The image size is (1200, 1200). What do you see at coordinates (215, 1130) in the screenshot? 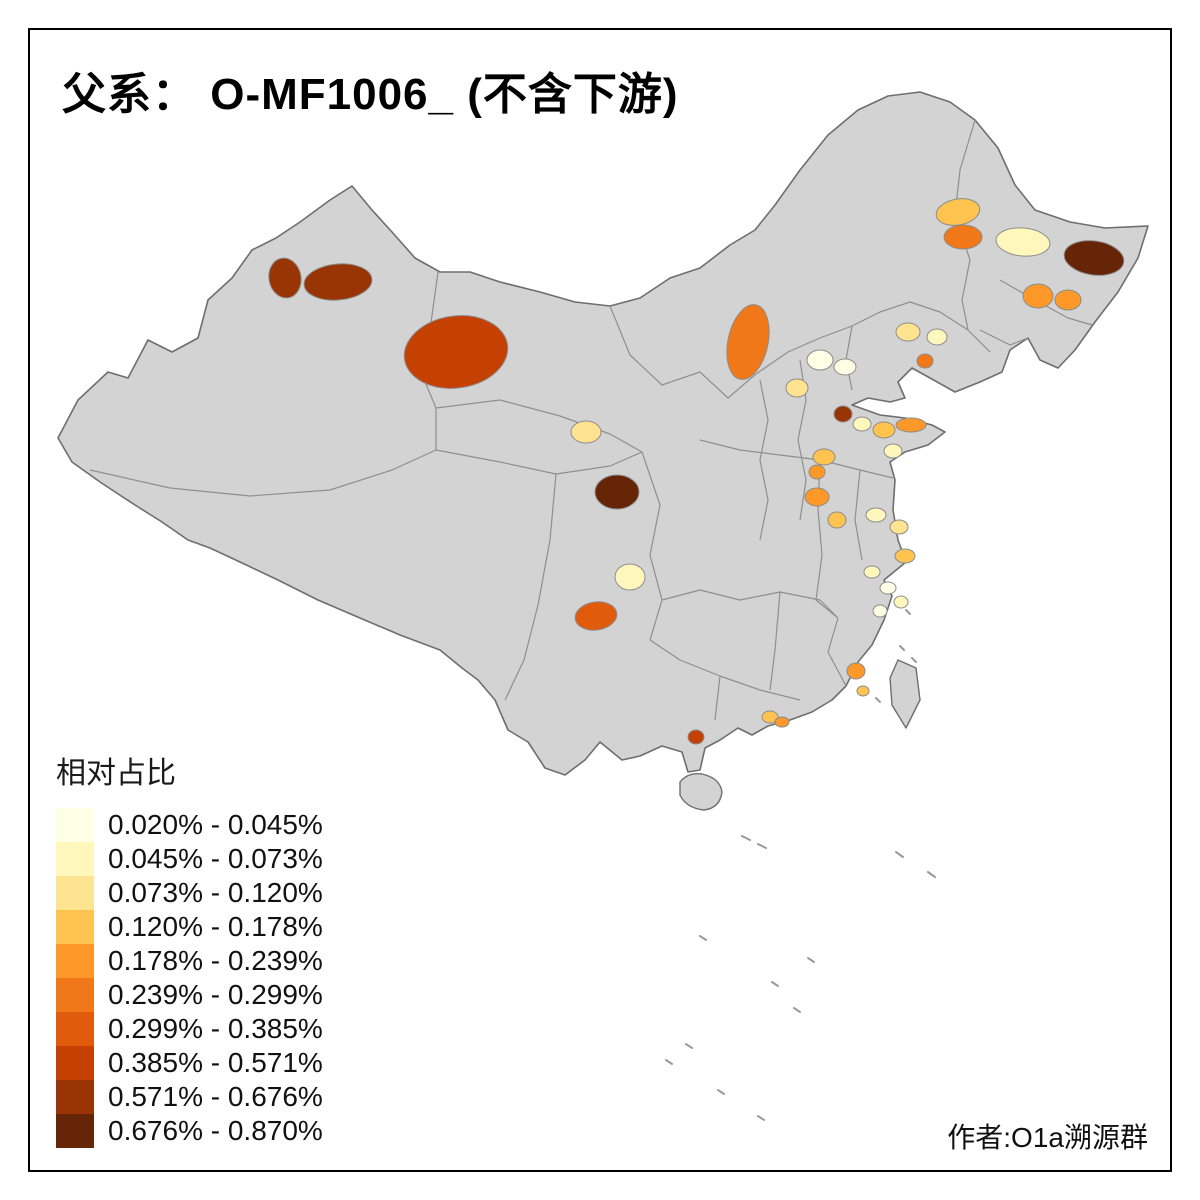
I see `legend-label: 0.676% - 0.870%` at bounding box center [215, 1130].